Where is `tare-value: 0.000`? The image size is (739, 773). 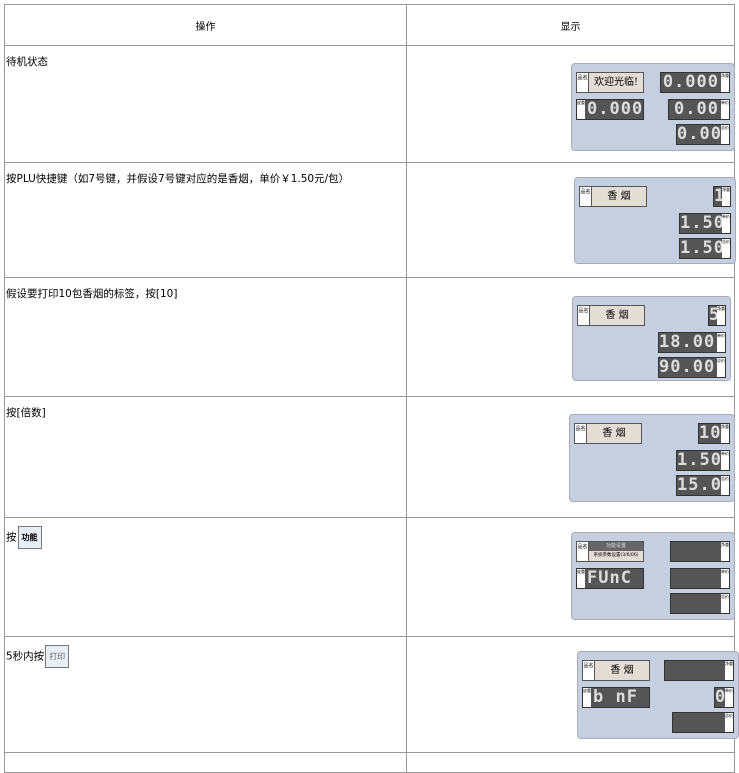 tare-value: 0.000 is located at coordinates (615, 109).